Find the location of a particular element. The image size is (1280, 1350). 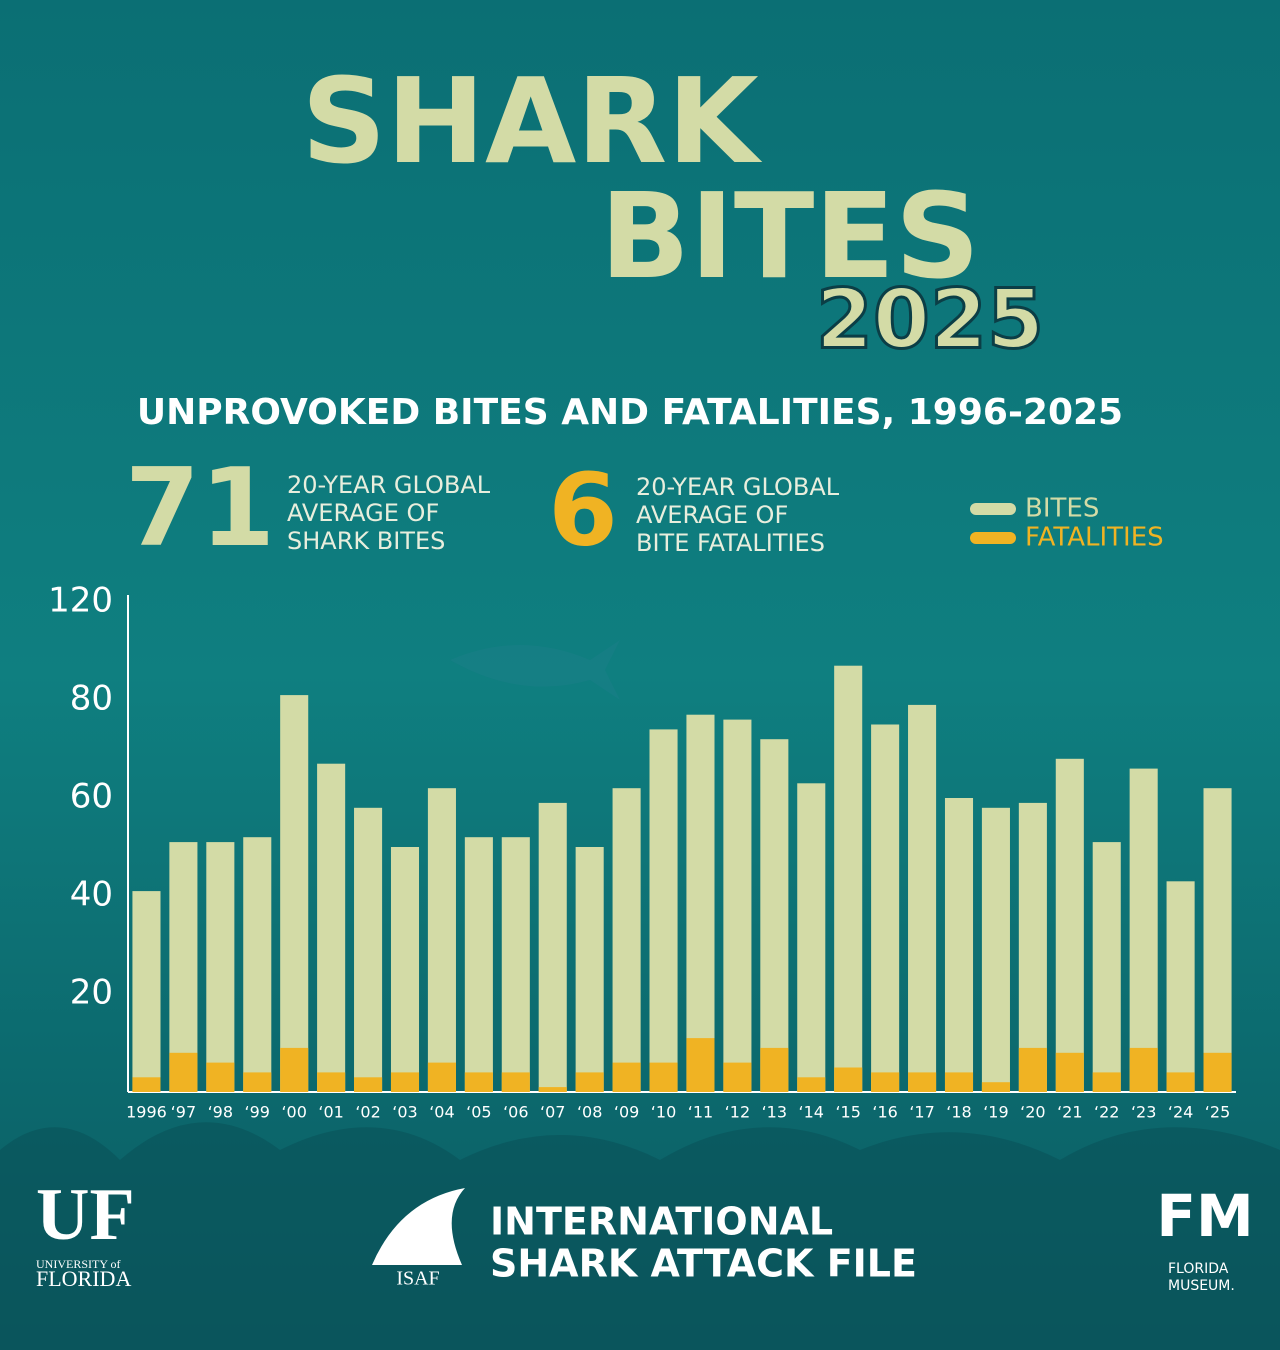

x-tick-label: ‘10 is located at coordinates (663, 1112).